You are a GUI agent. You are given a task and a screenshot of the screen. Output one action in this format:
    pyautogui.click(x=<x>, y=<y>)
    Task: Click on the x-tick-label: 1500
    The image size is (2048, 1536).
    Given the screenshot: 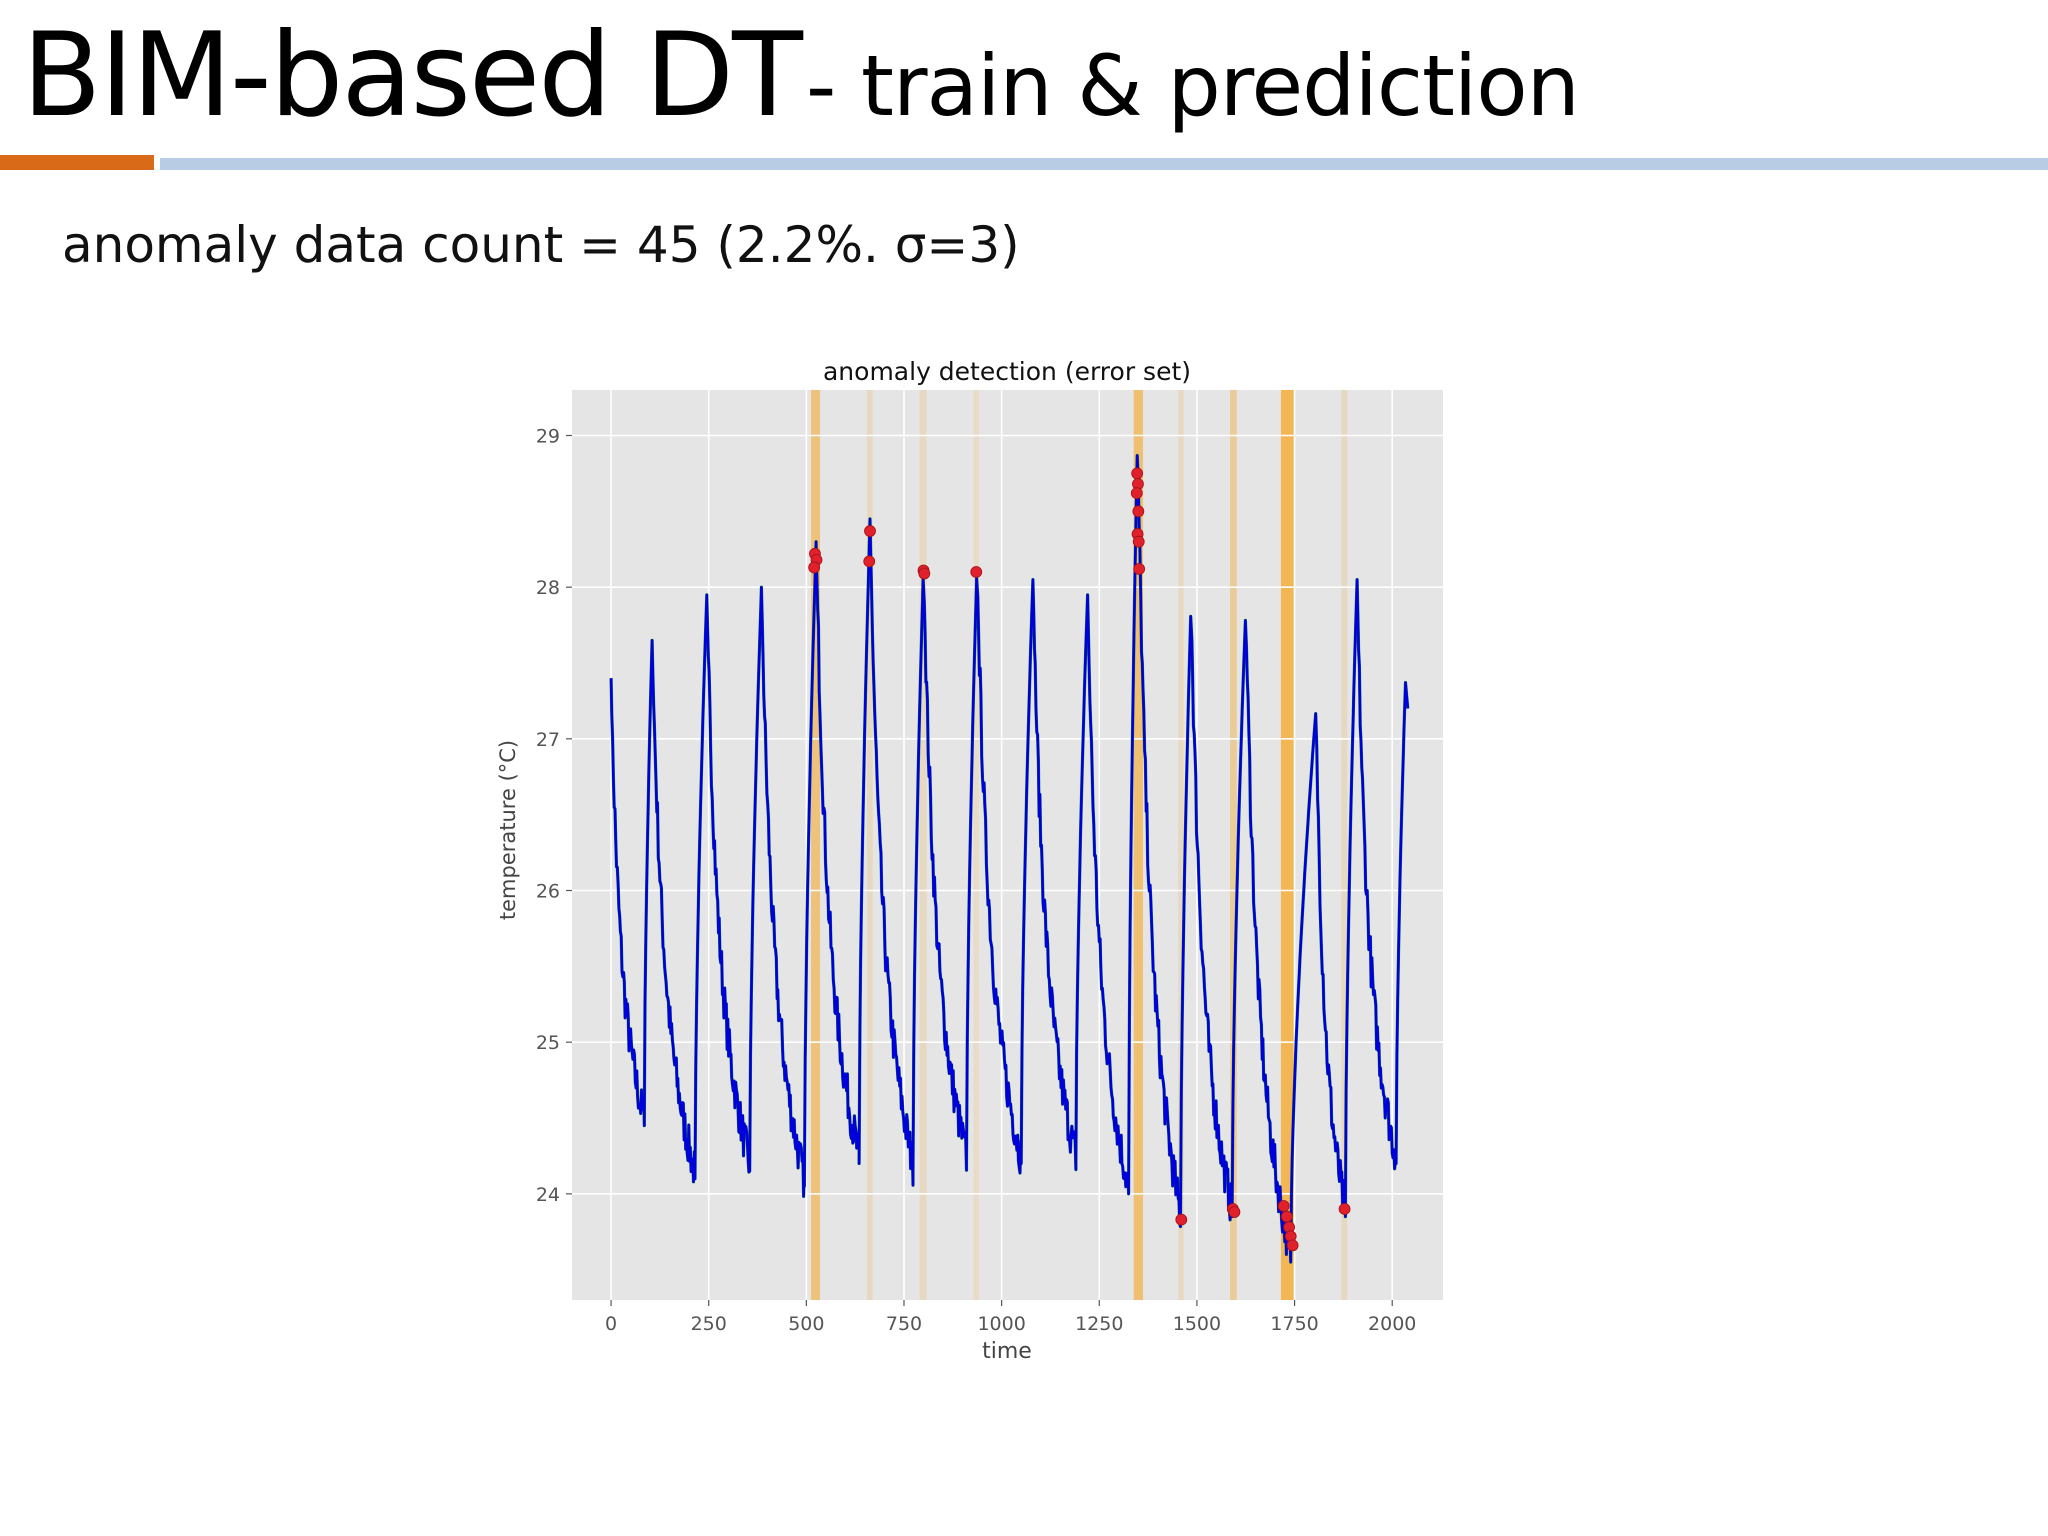 What is the action you would take?
    pyautogui.click(x=1197, y=1324)
    